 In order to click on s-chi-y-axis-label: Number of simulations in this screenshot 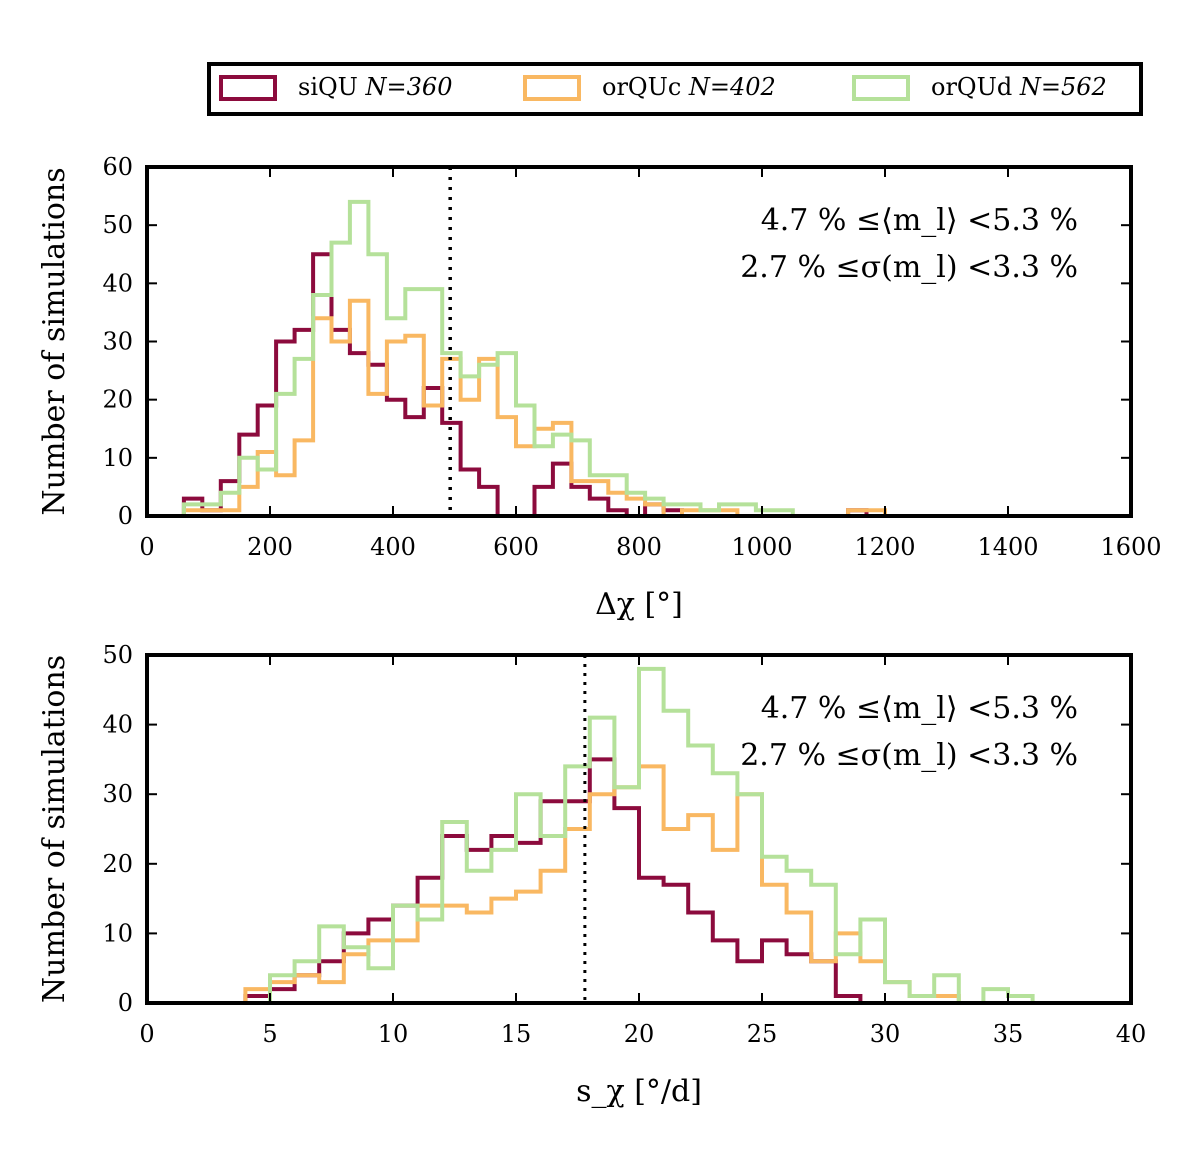, I will do `click(54, 829)`.